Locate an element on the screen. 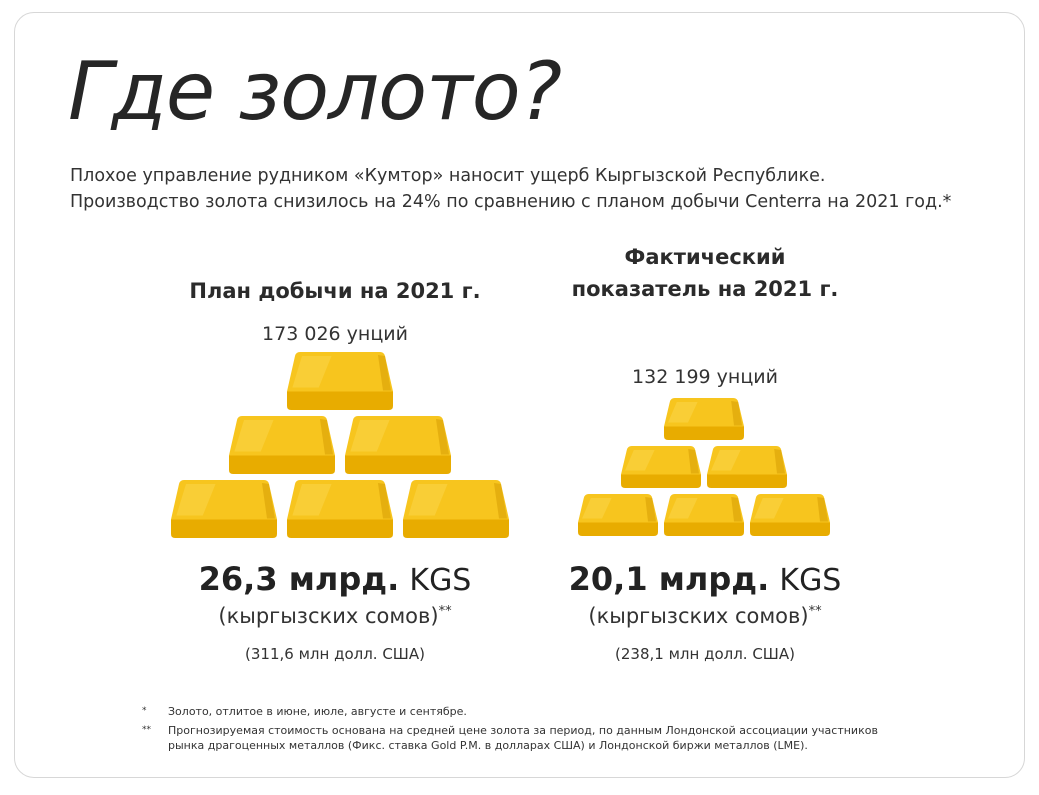 The width and height of the screenshot is (1039, 795). actual-amount-number: 20,1 млрд. is located at coordinates (669, 579).